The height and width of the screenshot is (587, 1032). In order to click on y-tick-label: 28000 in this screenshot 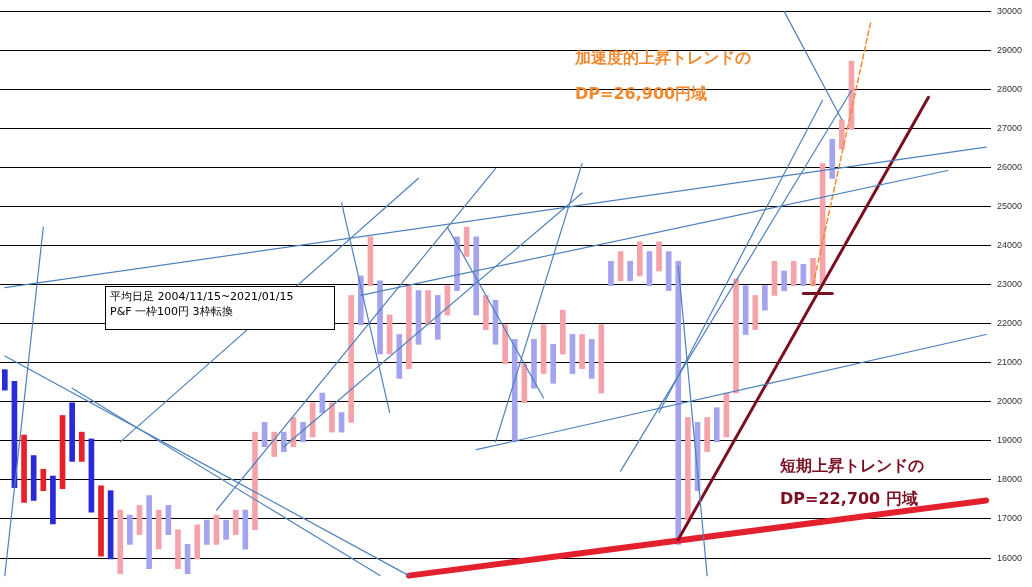, I will do `click(1009, 88)`.